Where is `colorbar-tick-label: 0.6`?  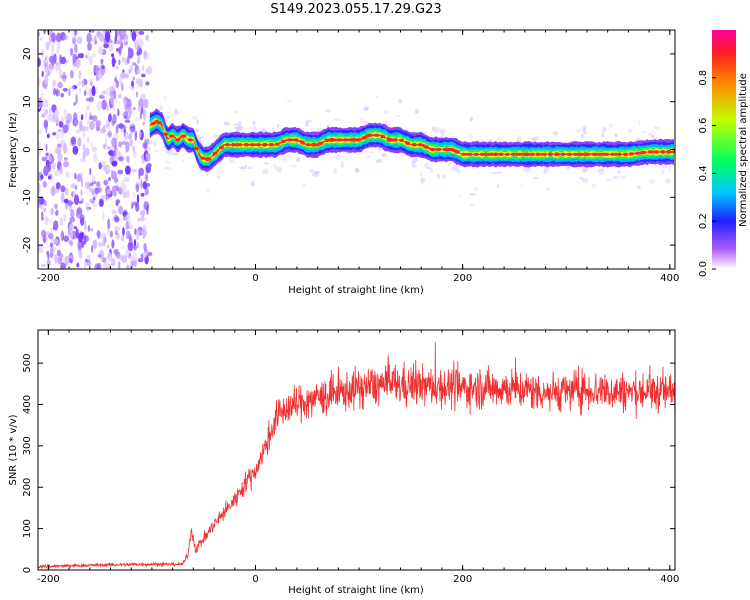 colorbar-tick-label: 0.6 is located at coordinates (703, 126).